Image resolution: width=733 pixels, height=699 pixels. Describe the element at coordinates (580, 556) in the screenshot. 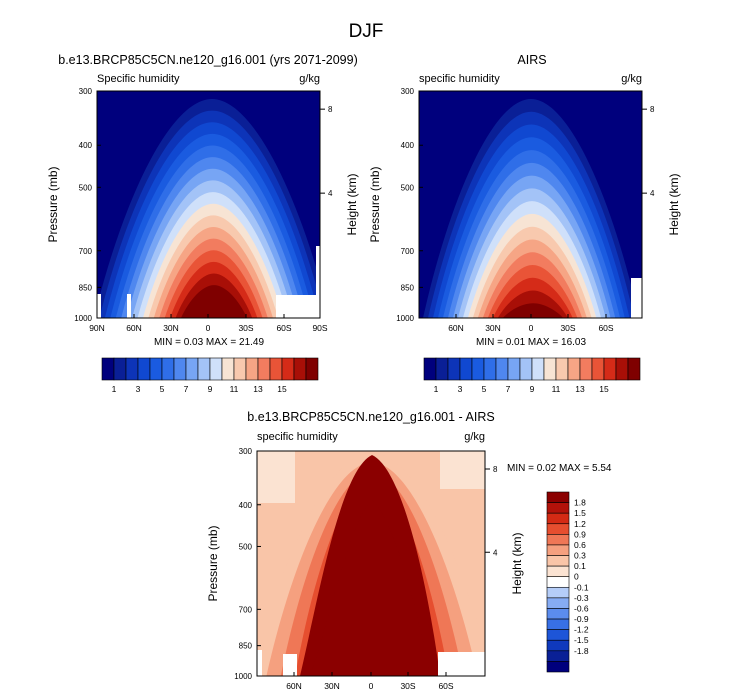

I see `colorbar-label: 0.3` at that location.